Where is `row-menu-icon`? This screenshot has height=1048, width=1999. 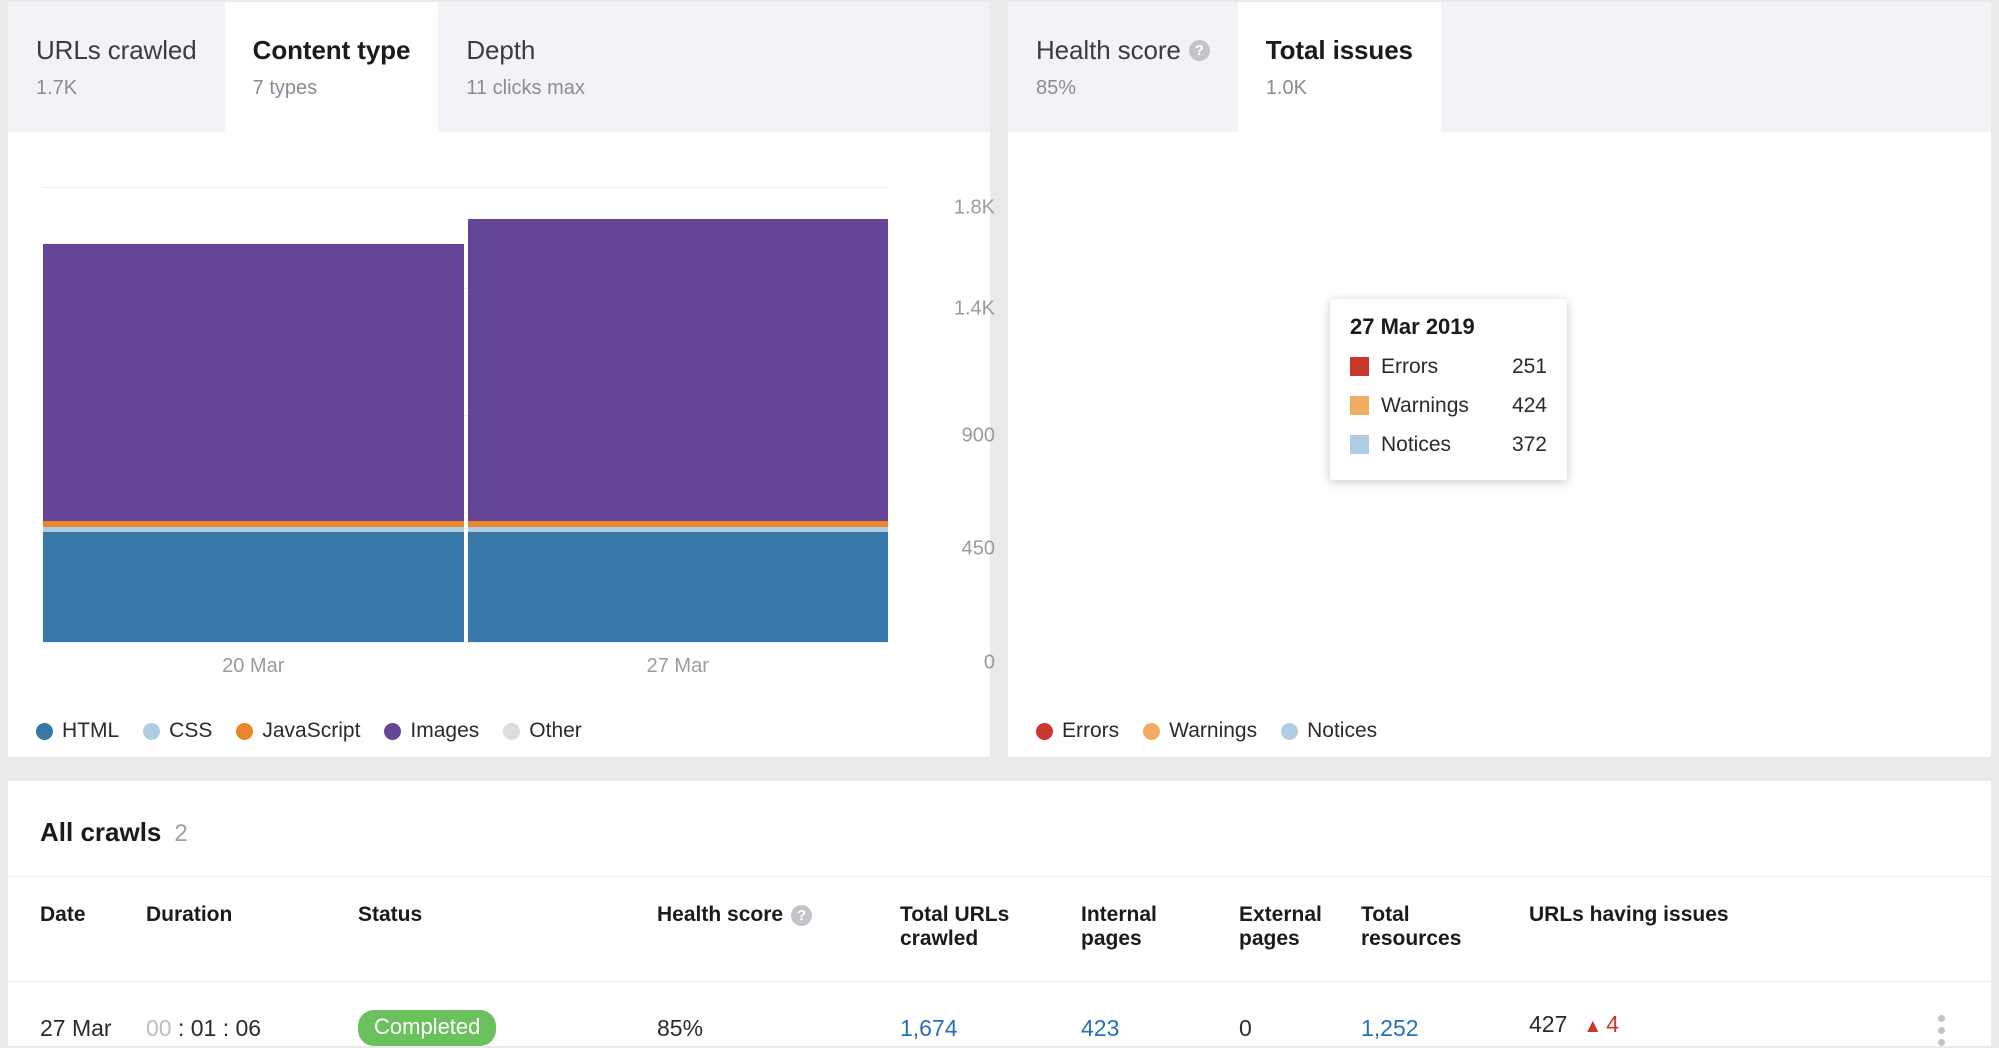 row-menu-icon is located at coordinates (1941, 1030).